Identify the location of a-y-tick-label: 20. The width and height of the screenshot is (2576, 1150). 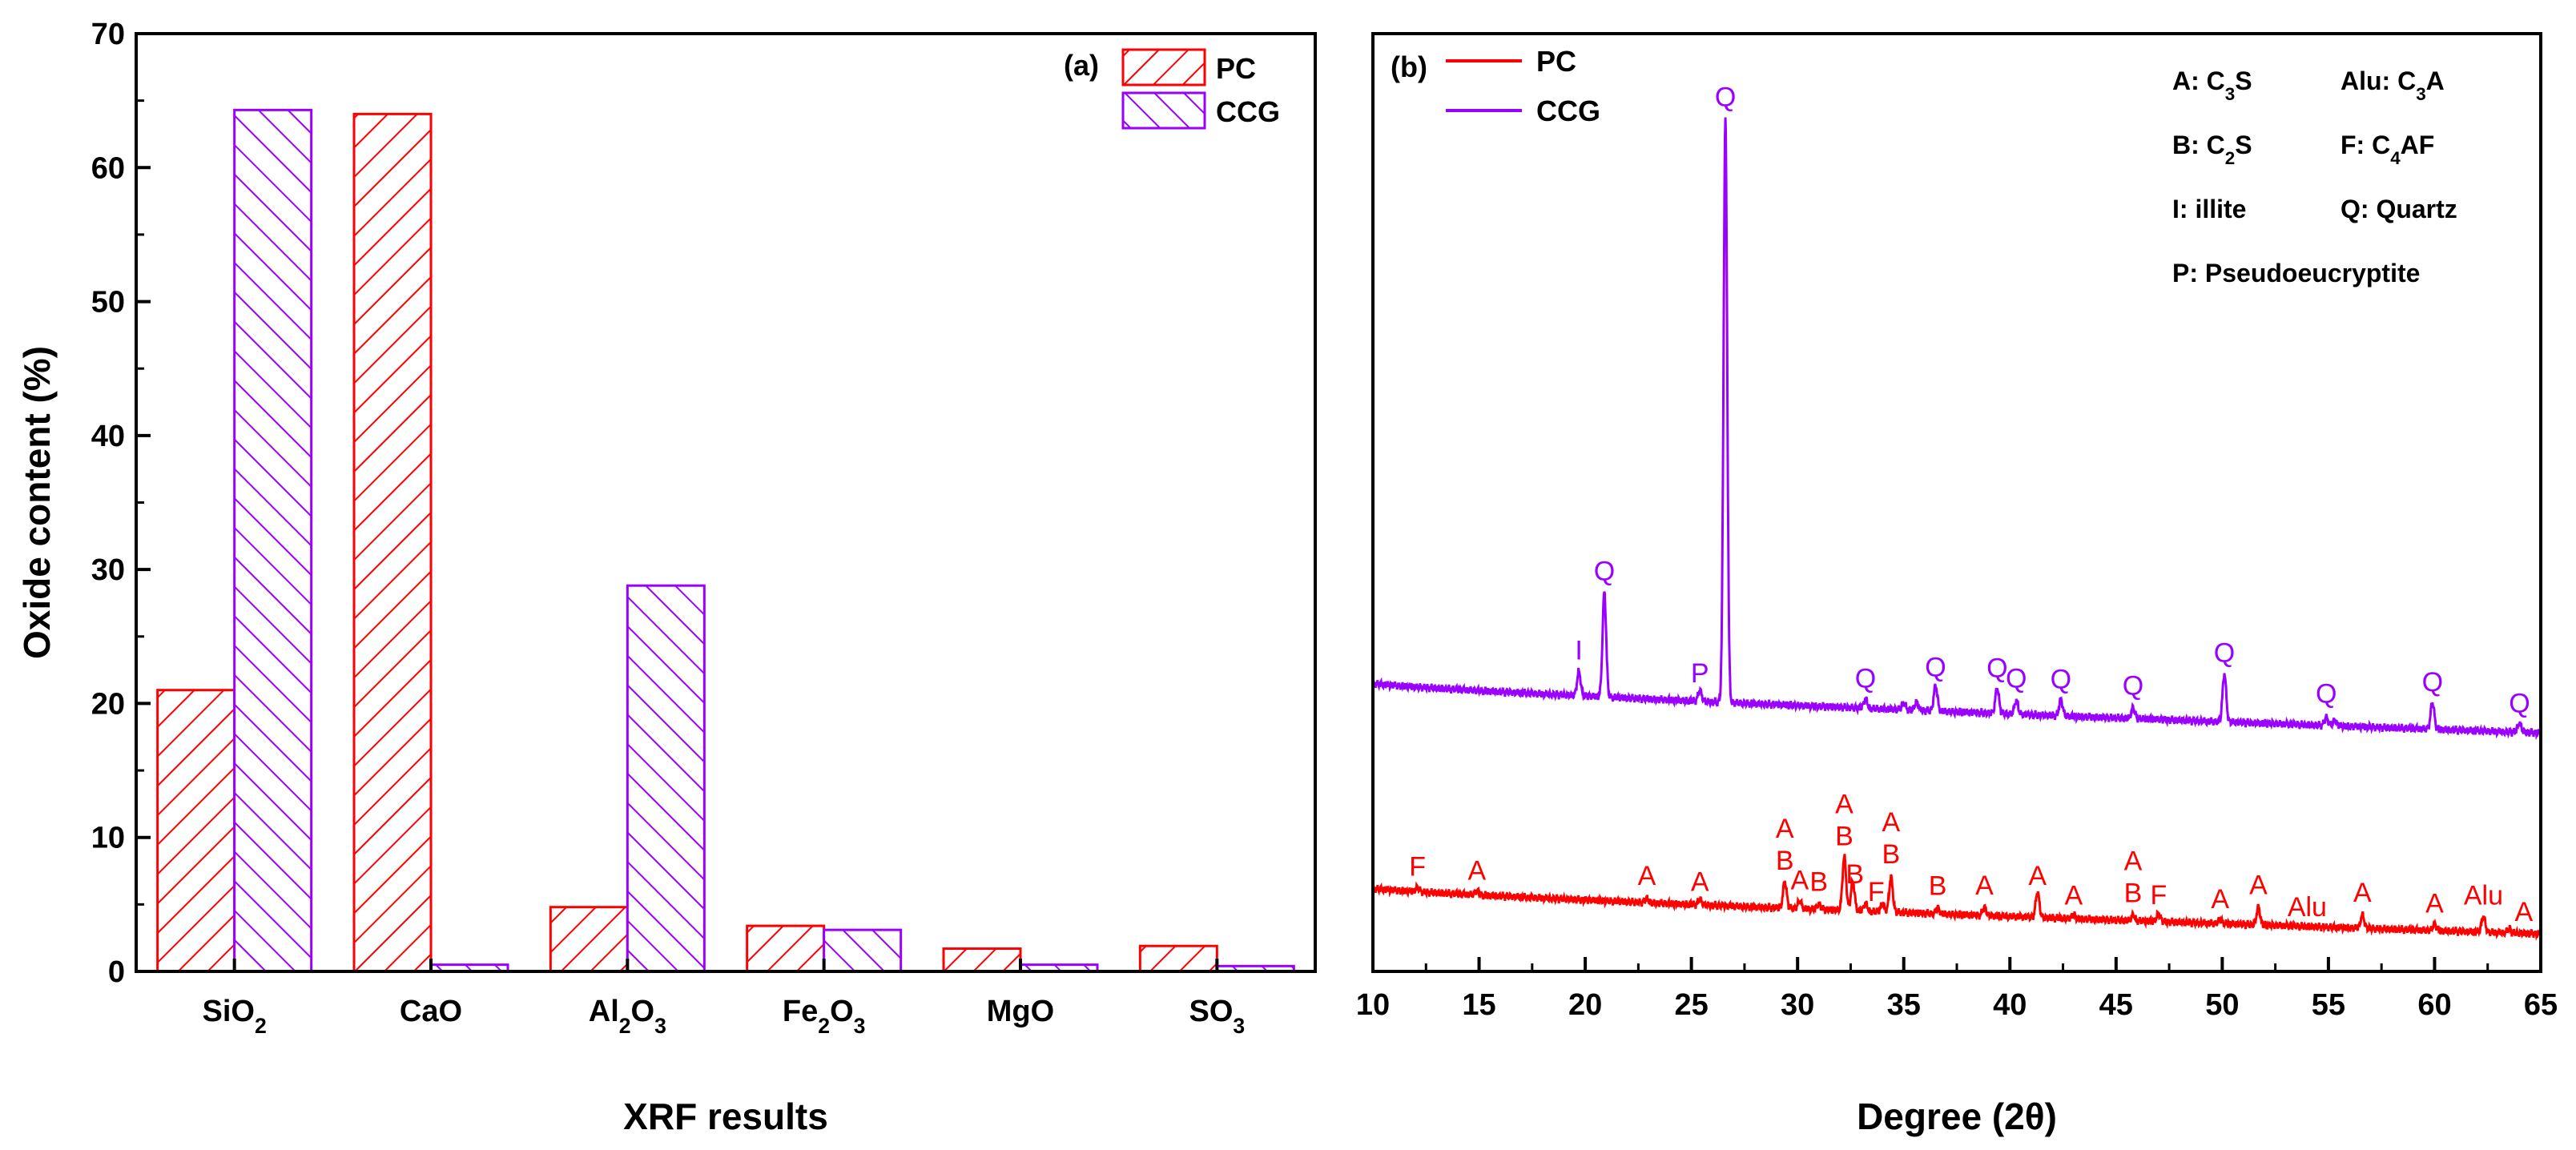
(108, 704).